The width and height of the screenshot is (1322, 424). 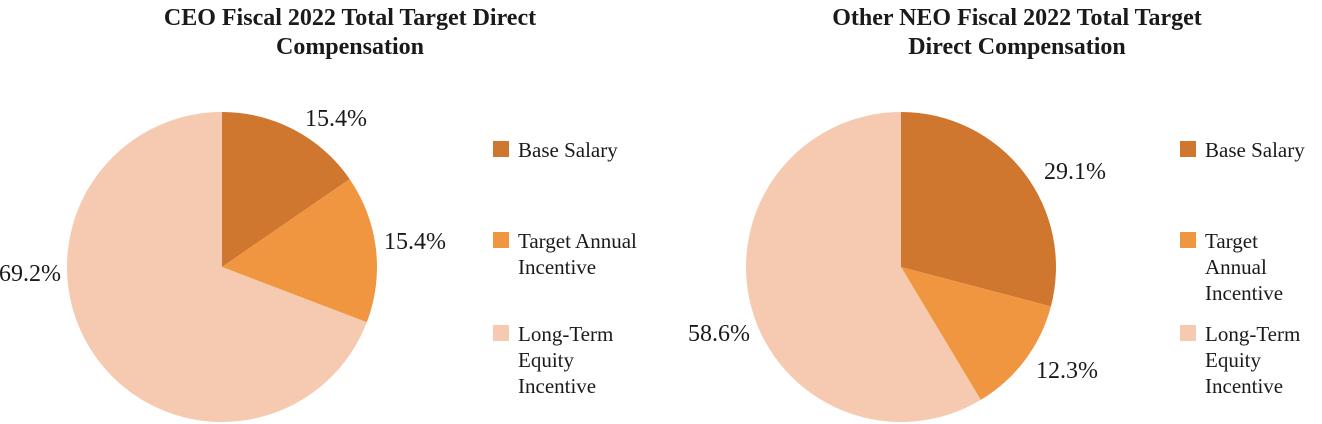 What do you see at coordinates (719, 334) in the screenshot?
I see `slice-label-neo-long-term-equity-incentive: 58.6%` at bounding box center [719, 334].